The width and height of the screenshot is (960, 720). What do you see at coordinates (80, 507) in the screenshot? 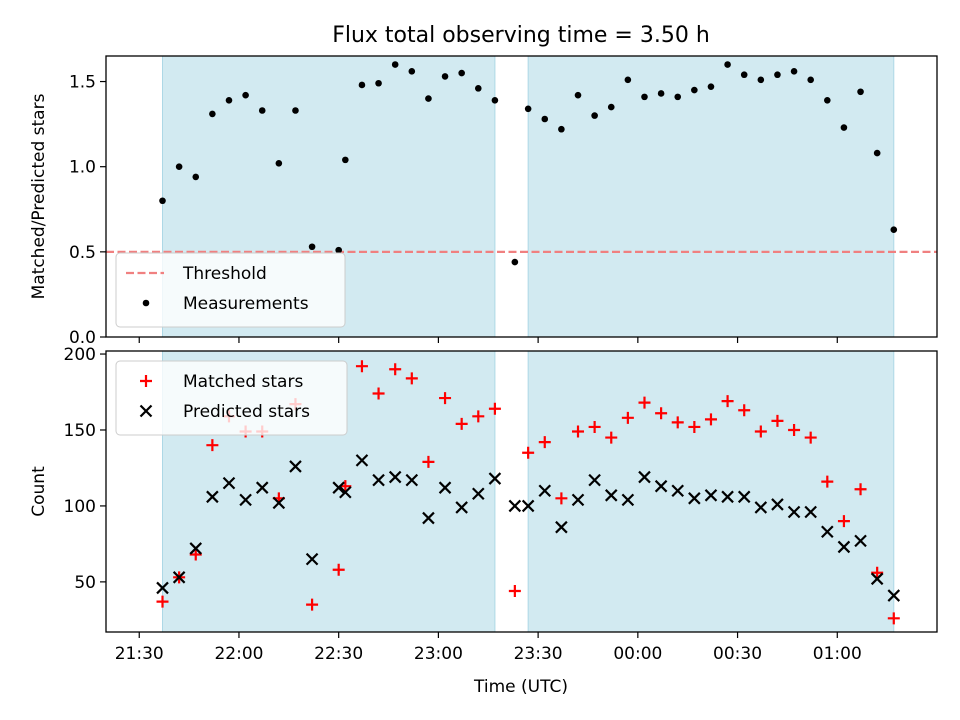
I see `y-tick-label: 100` at bounding box center [80, 507].